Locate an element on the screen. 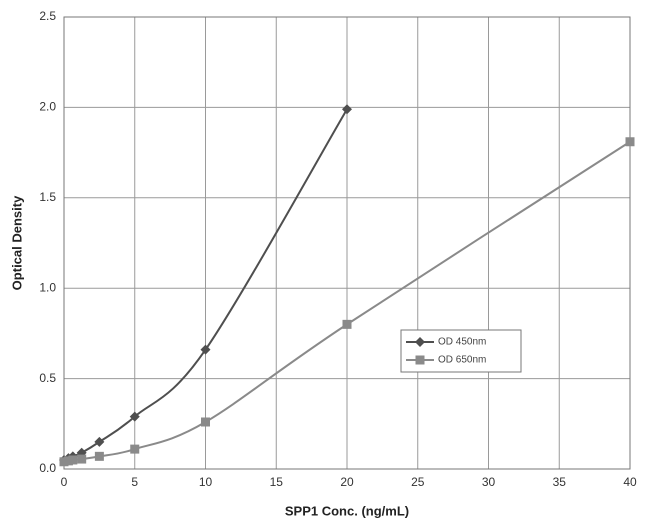 The width and height of the screenshot is (650, 531). x-tick-label: 15 is located at coordinates (277, 482).